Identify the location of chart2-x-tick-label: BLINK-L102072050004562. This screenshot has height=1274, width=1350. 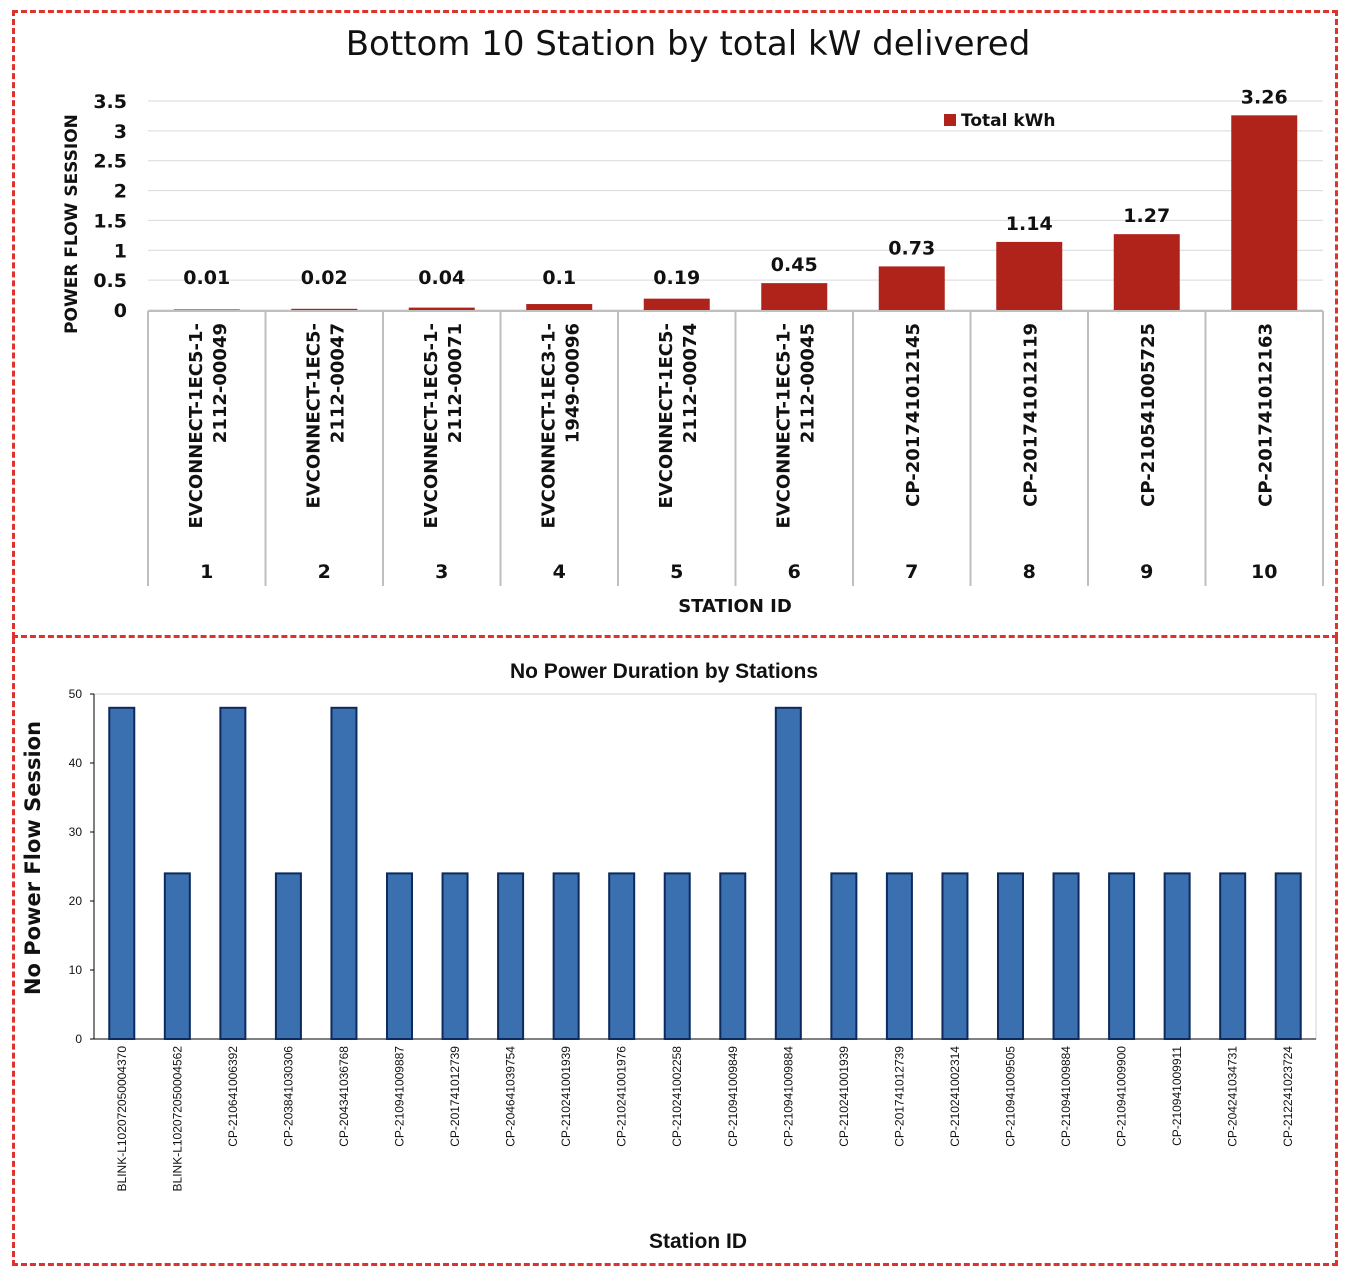
(177, 1119).